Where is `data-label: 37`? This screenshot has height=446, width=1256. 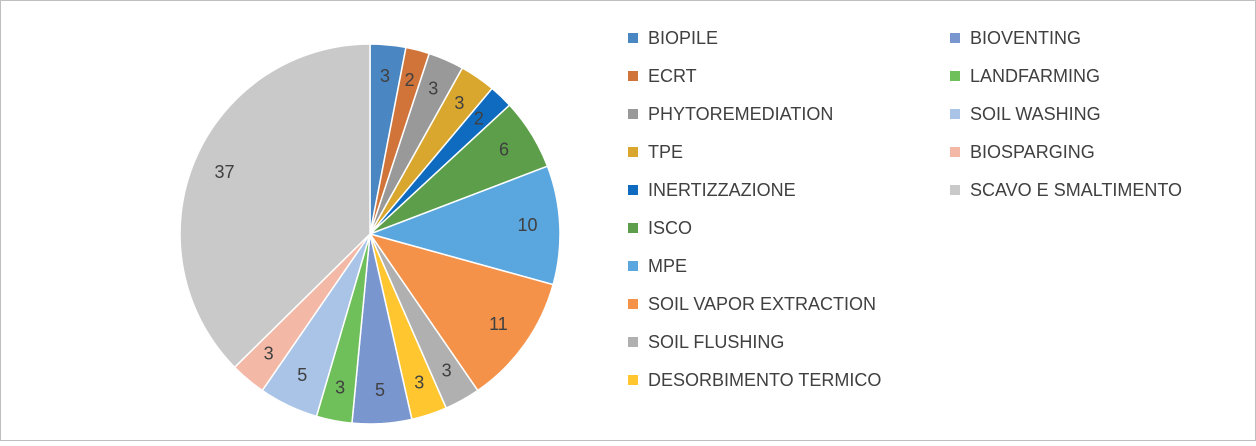 data-label: 37 is located at coordinates (225, 172).